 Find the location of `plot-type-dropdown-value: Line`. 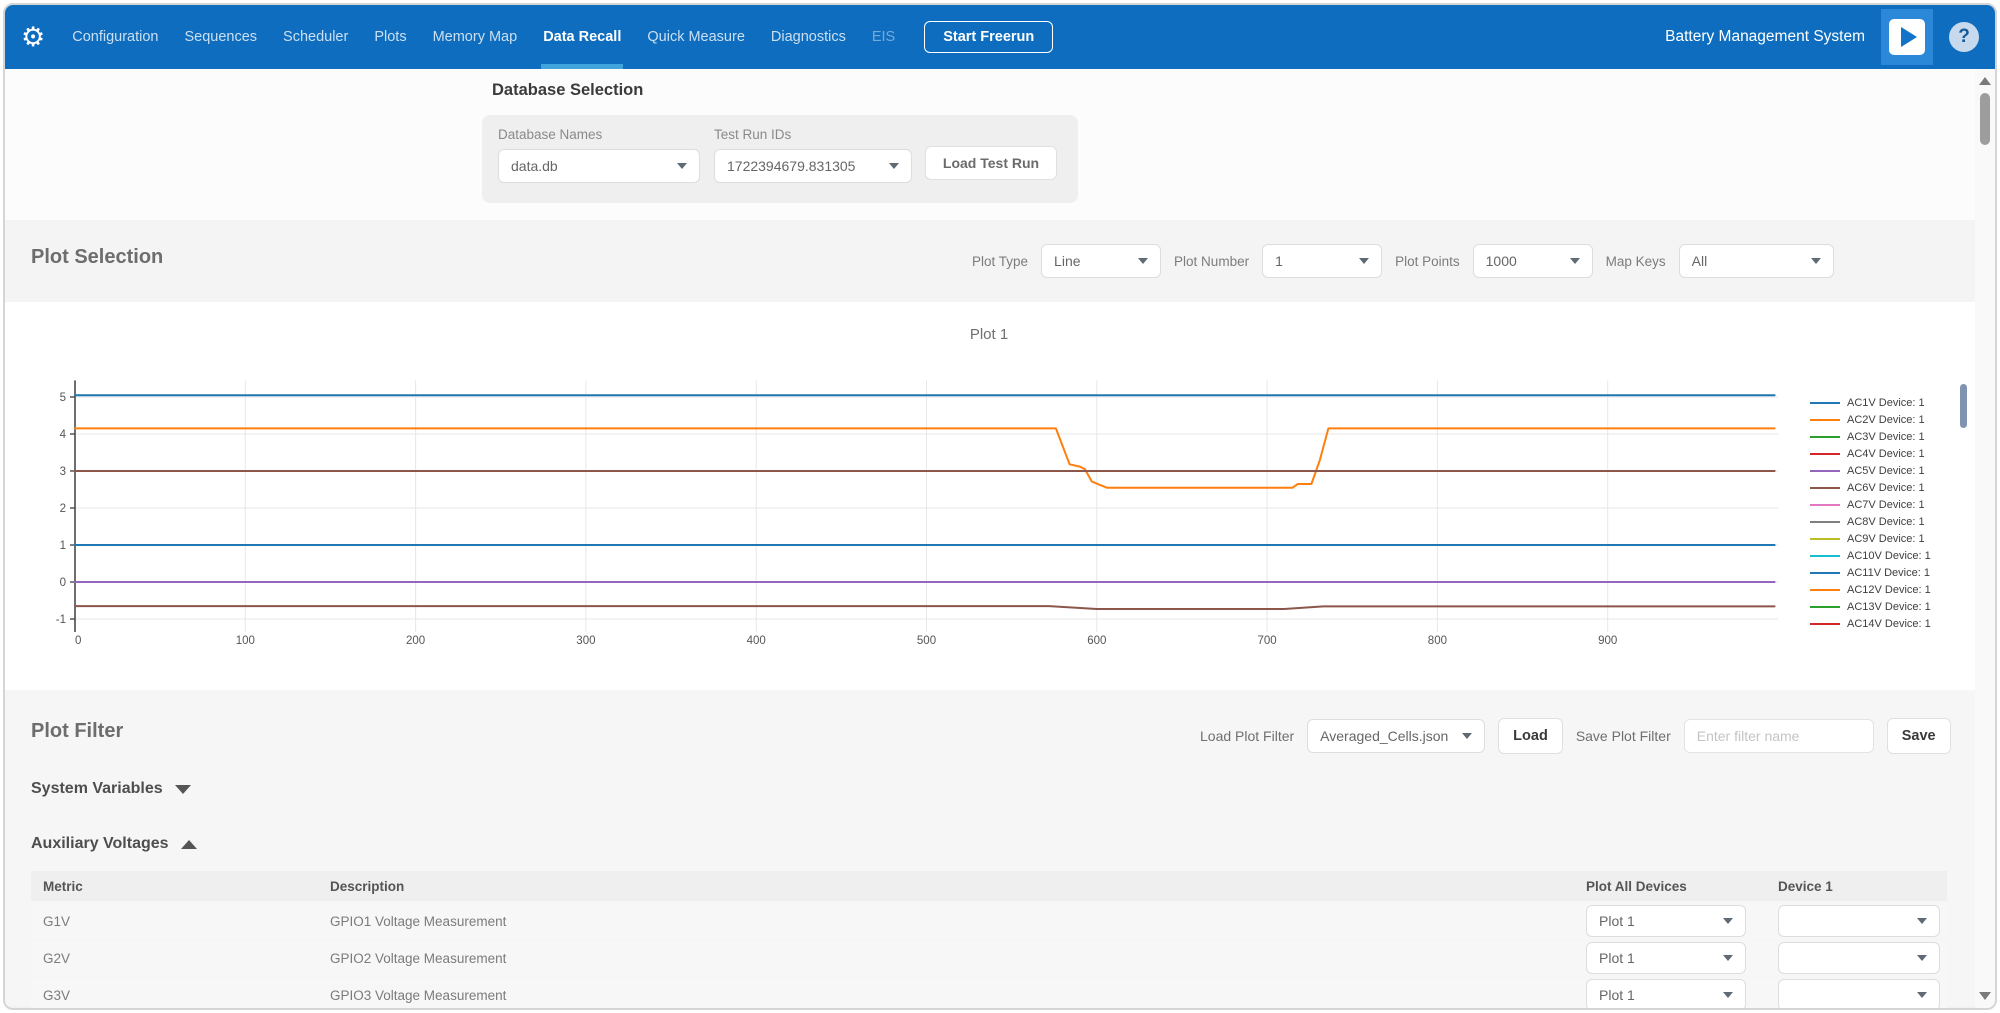

plot-type-dropdown-value: Line is located at coordinates (1067, 261).